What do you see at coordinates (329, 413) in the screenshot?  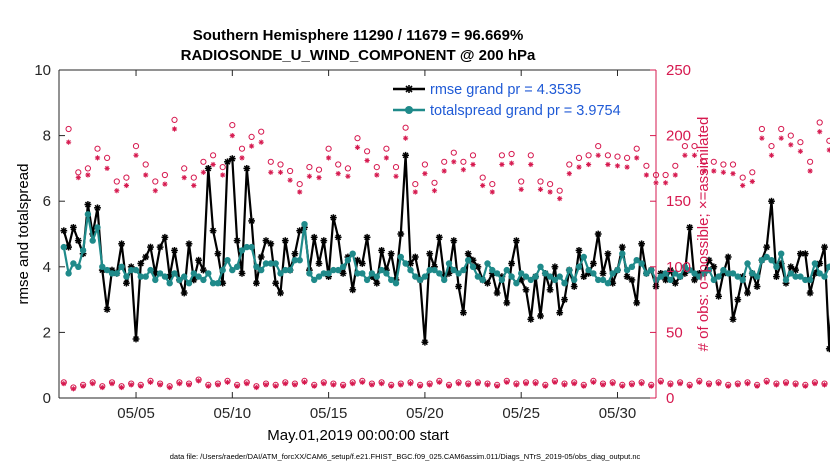 I see `x-tick-label: 05/15` at bounding box center [329, 413].